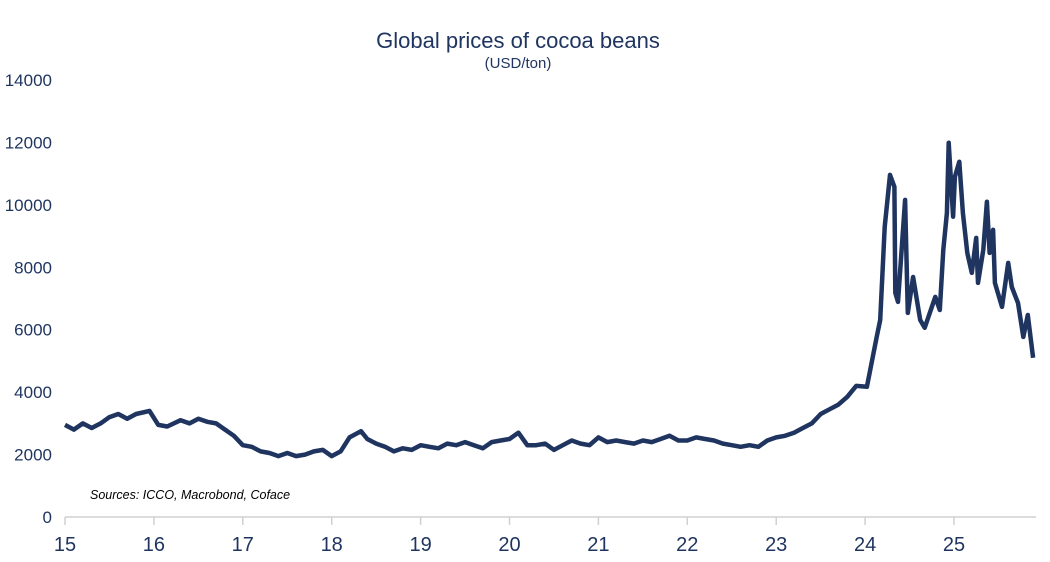  What do you see at coordinates (28, 299) in the screenshot?
I see `y-axis: 0 2000 4000 6000 8000 10000 12000 14000` at bounding box center [28, 299].